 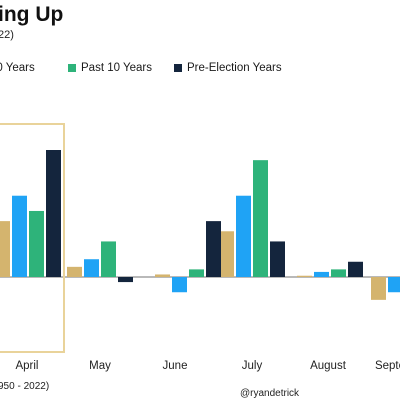 What do you see at coordinates (178, 68) in the screenshot?
I see `legend-swatch-navy` at bounding box center [178, 68].